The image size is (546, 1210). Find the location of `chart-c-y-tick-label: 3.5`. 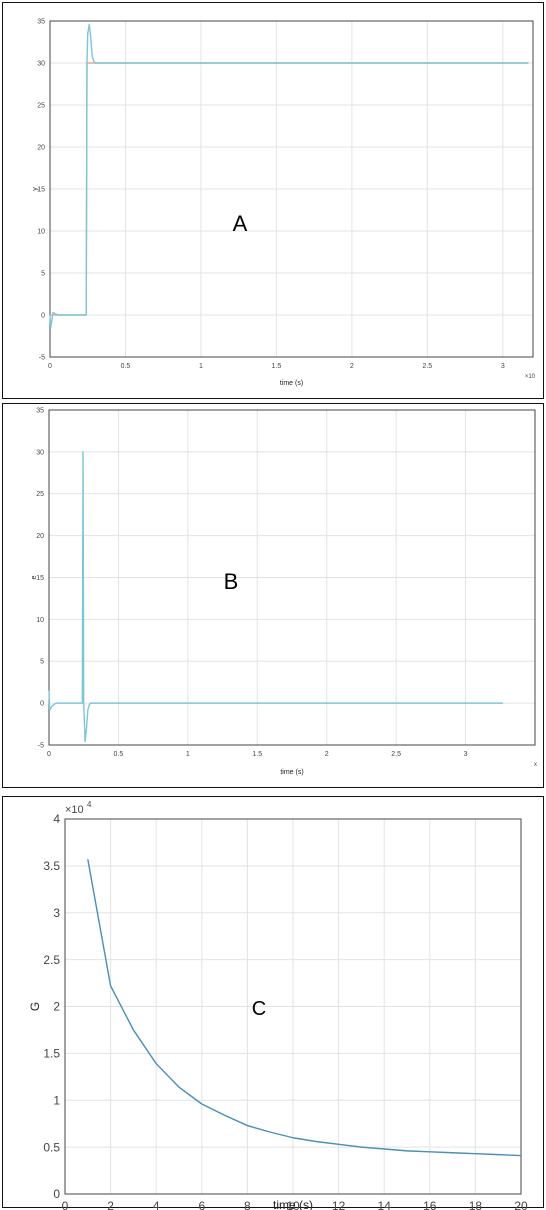

chart-c-y-tick-label: 3.5 is located at coordinates (51, 866).